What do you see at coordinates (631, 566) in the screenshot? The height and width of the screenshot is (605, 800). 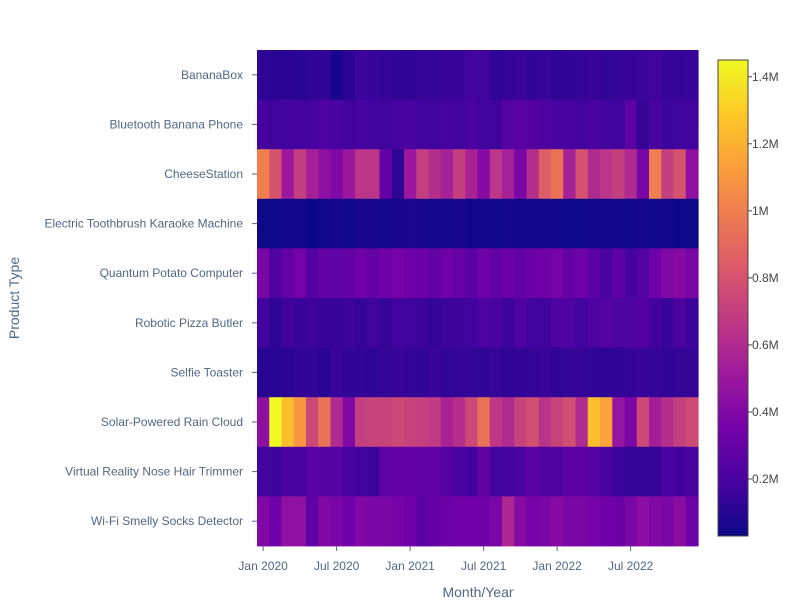 I see `x-tick-label: Jul 2022` at bounding box center [631, 566].